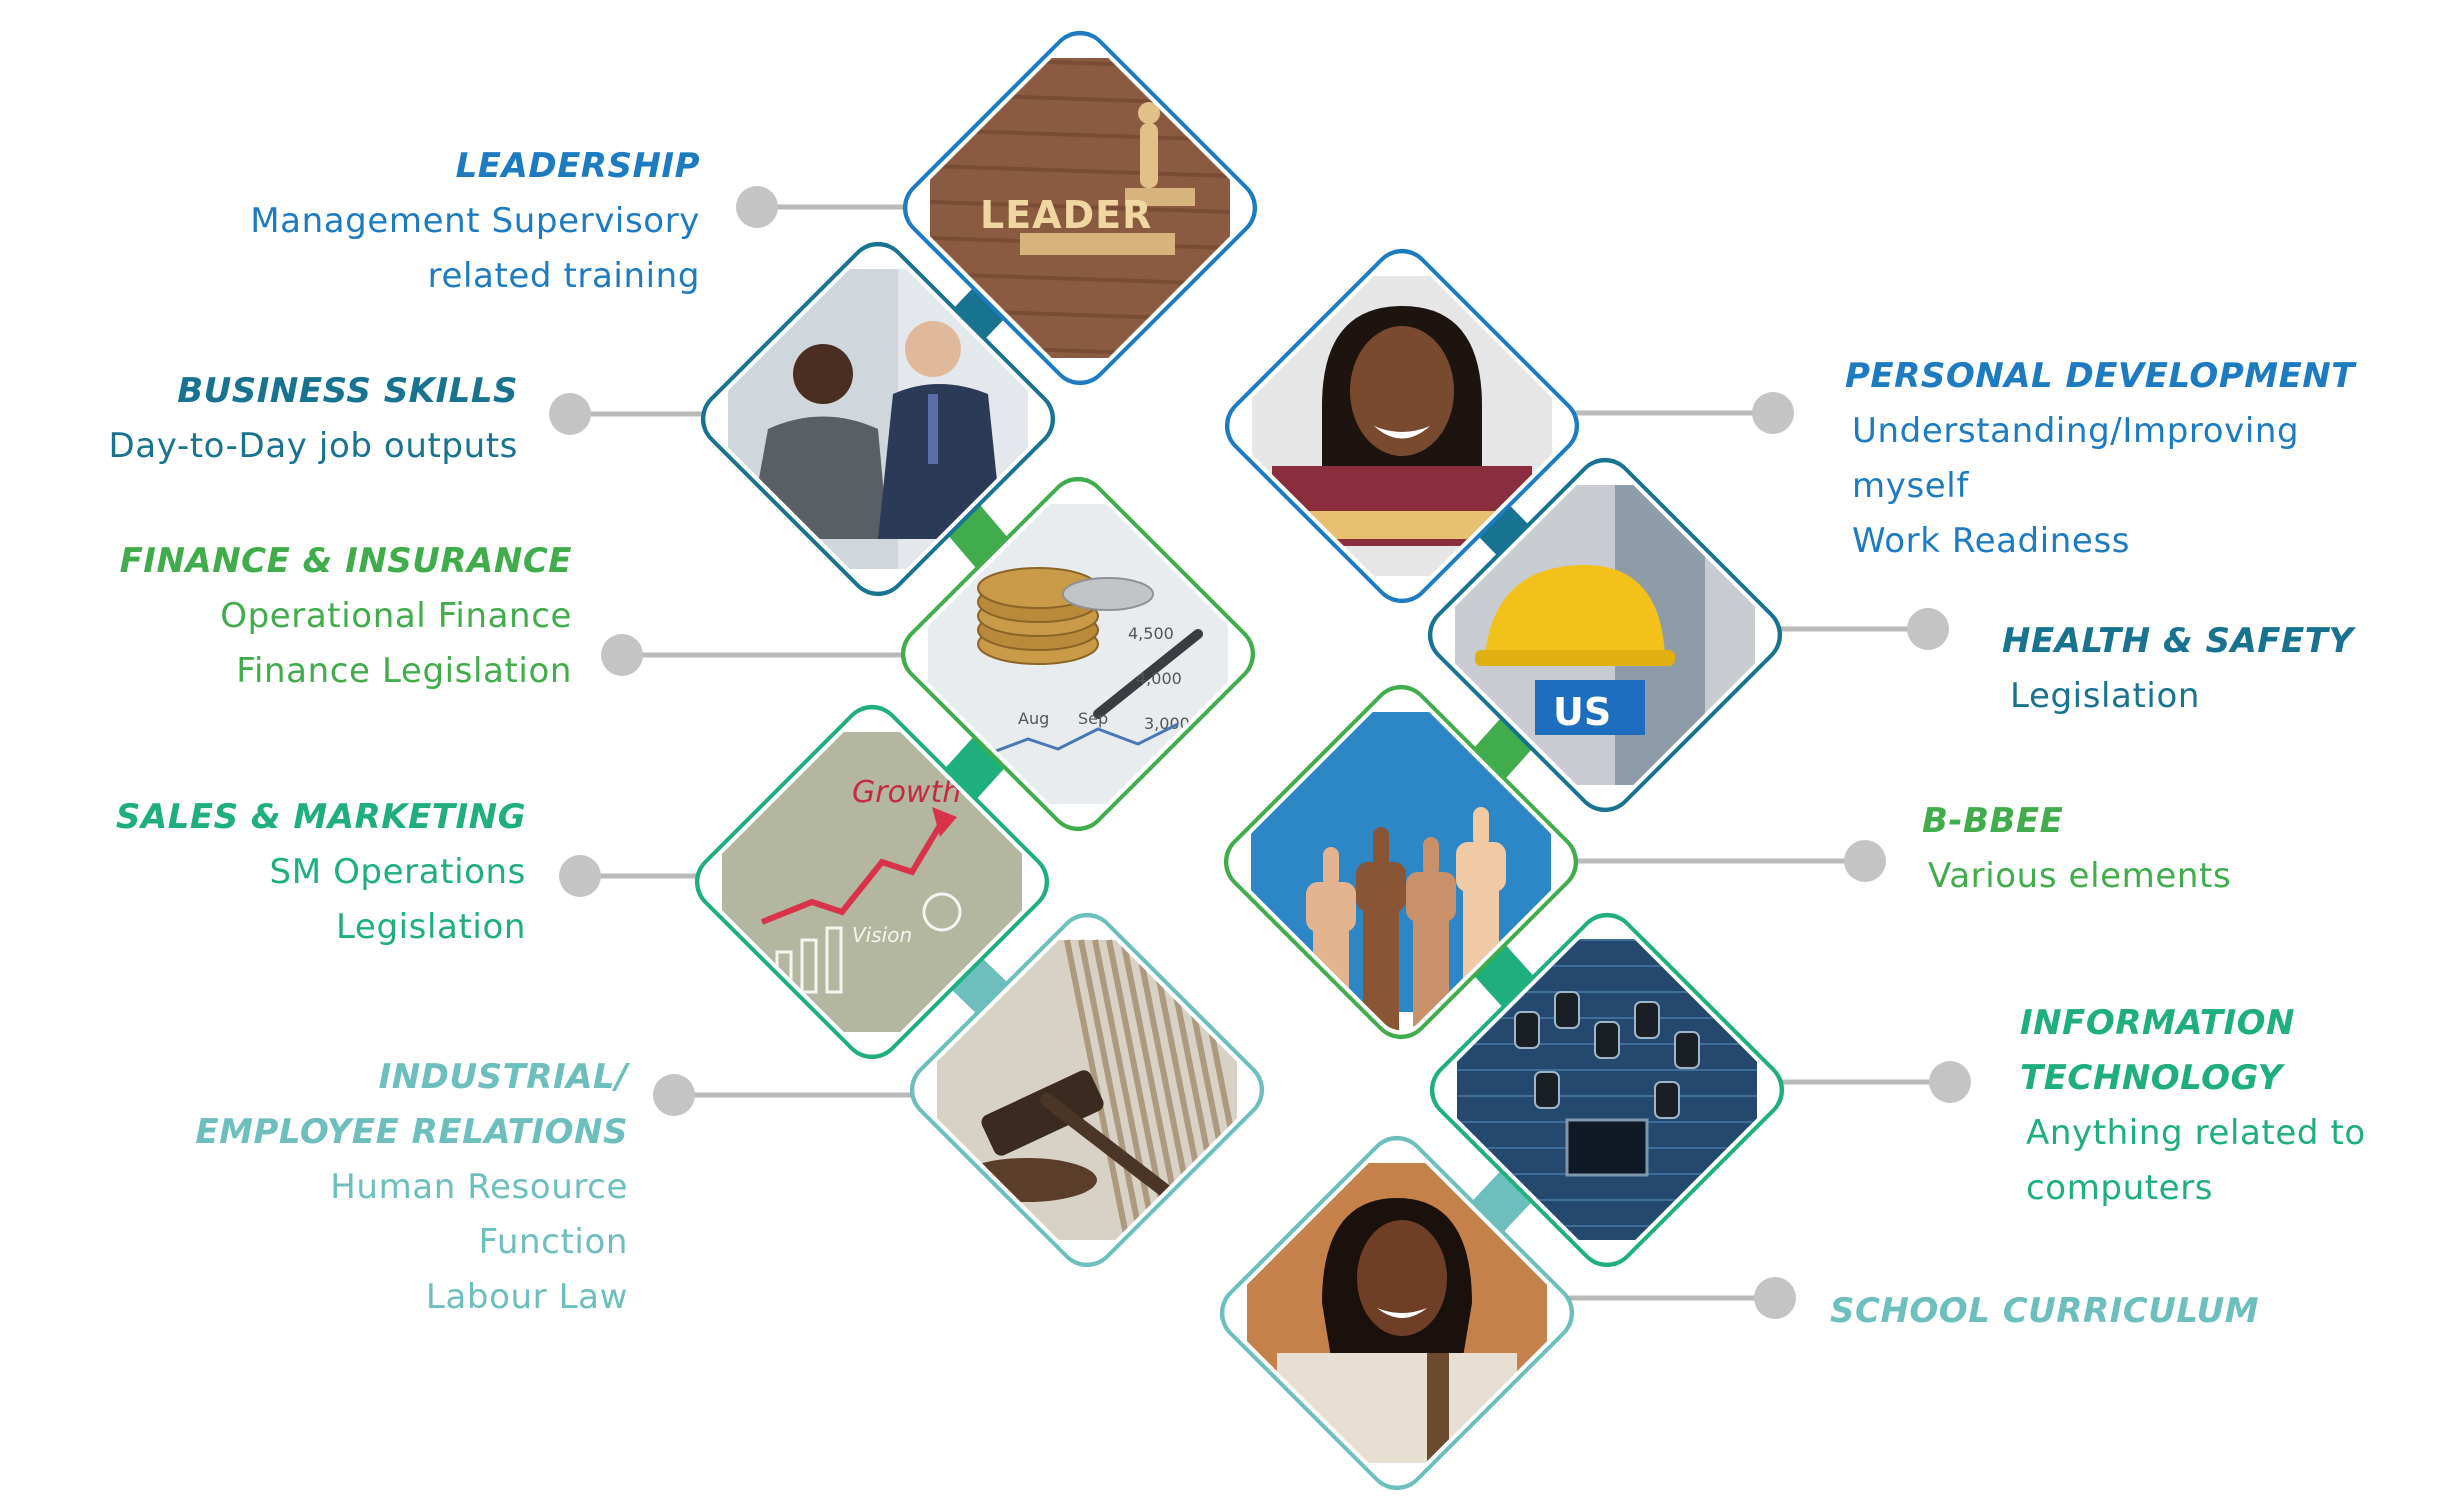  I want to click on label-desc: Operational Finance Finance Legislation, so click(396, 643).